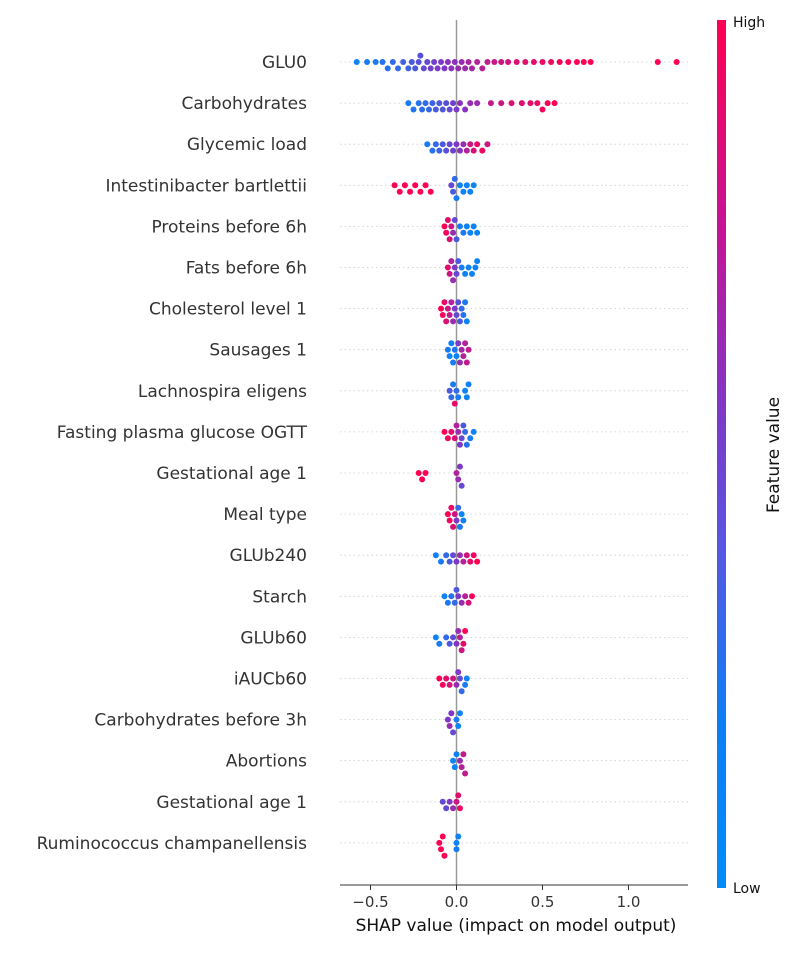 This screenshot has width=800, height=955. I want to click on feature-label: Ruminococcus champanellensis, so click(172, 844).